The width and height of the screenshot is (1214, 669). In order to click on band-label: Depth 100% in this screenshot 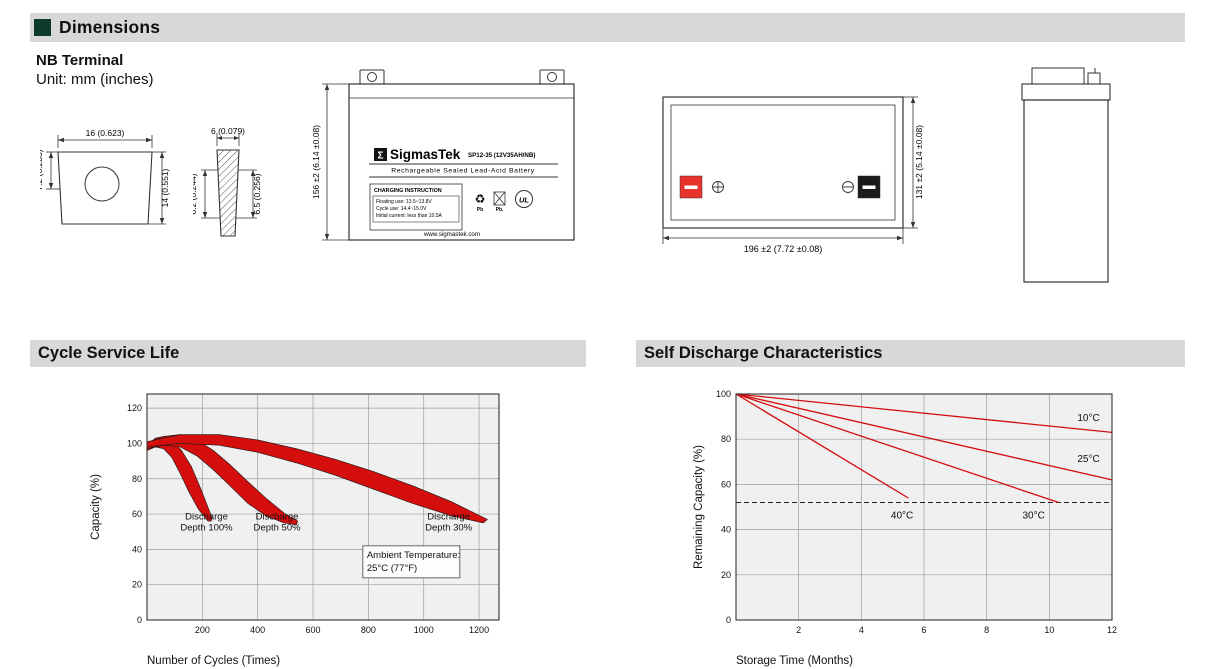, I will do `click(206, 527)`.